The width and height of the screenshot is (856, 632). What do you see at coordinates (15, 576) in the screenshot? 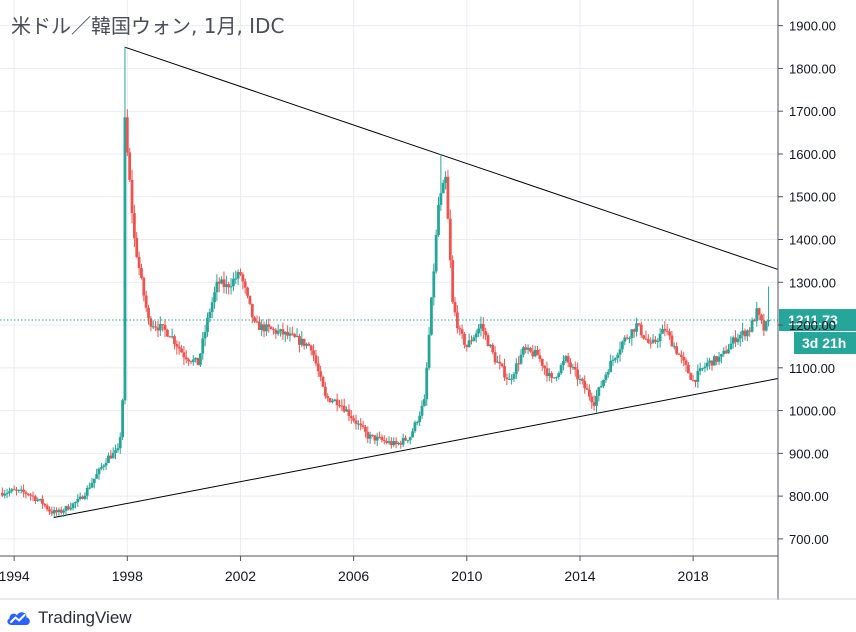
I see `x-tick-label: 1994` at bounding box center [15, 576].